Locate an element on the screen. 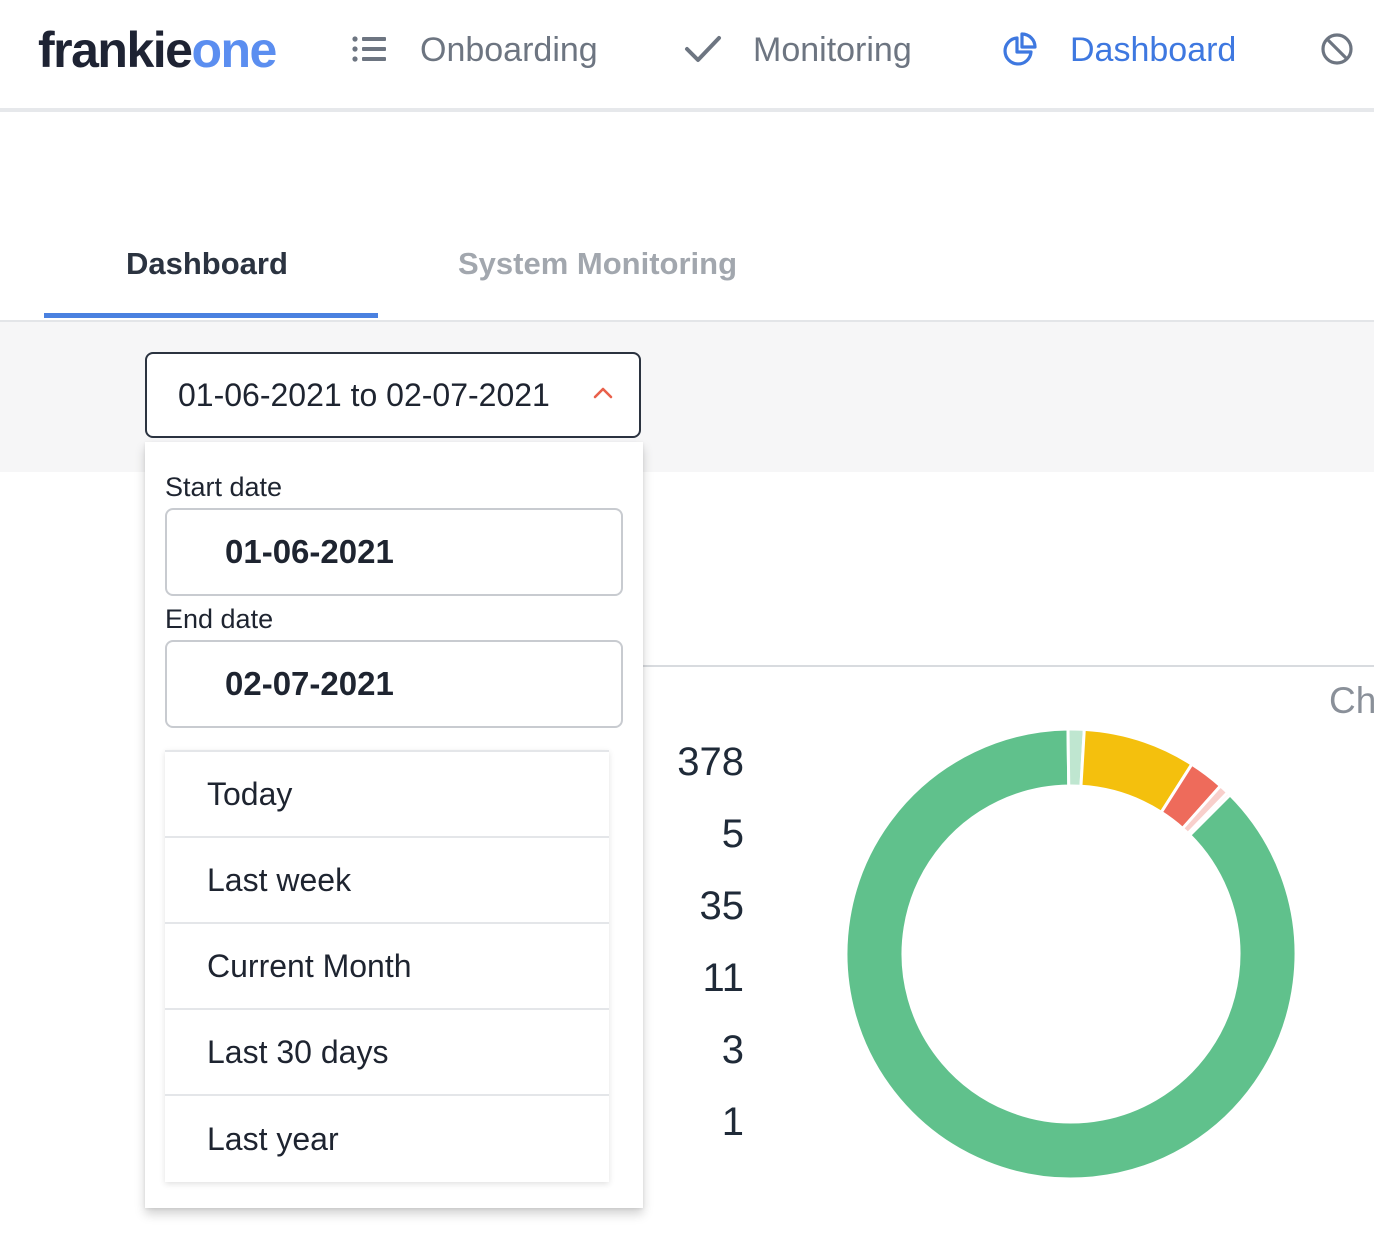 Image resolution: width=1374 pixels, height=1260 pixels. nav-monitoring-label: Monitoring is located at coordinates (832, 49).